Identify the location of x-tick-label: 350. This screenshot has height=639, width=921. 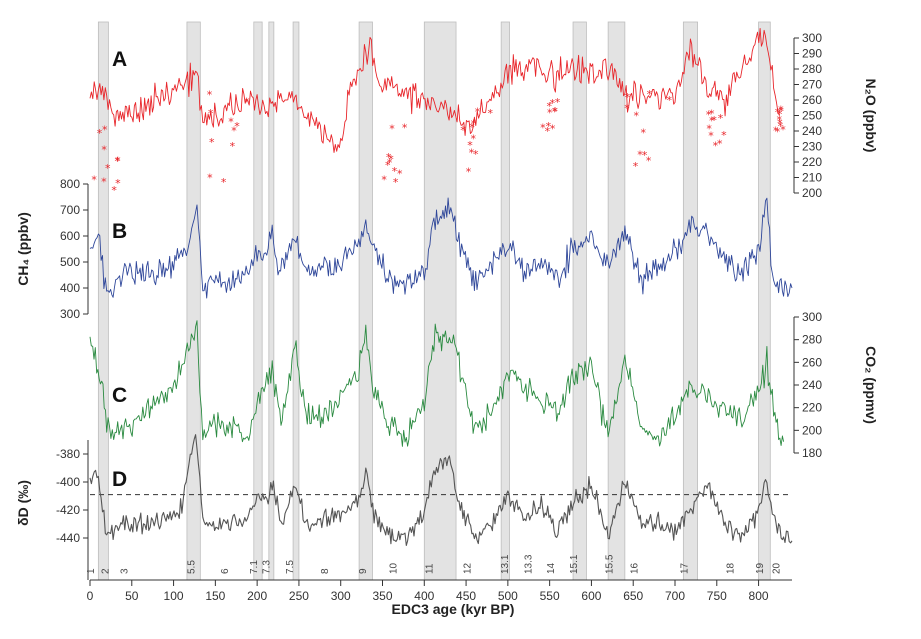
(382, 596).